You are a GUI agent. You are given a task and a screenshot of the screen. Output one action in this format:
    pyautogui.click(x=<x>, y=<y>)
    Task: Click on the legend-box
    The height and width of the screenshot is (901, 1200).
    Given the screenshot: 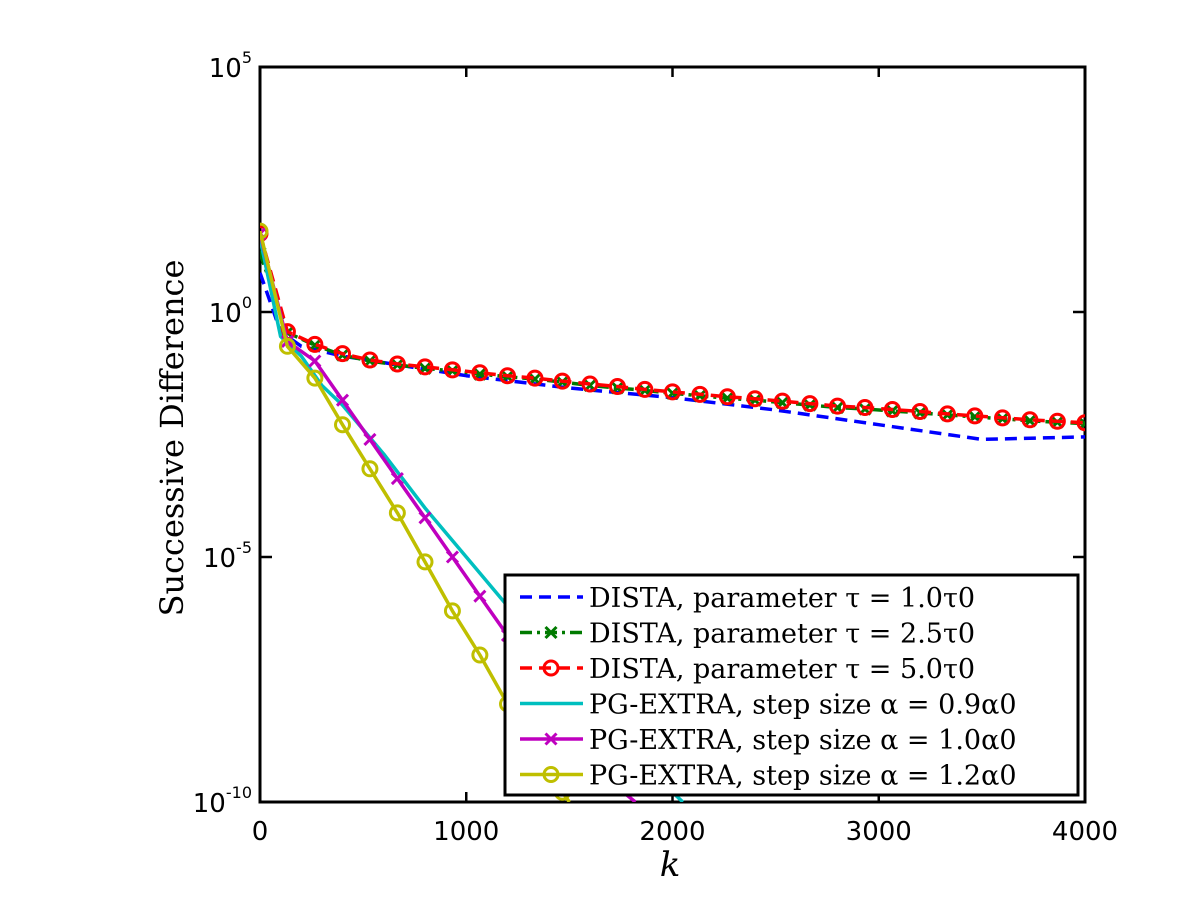 What is the action you would take?
    pyautogui.click(x=791, y=685)
    